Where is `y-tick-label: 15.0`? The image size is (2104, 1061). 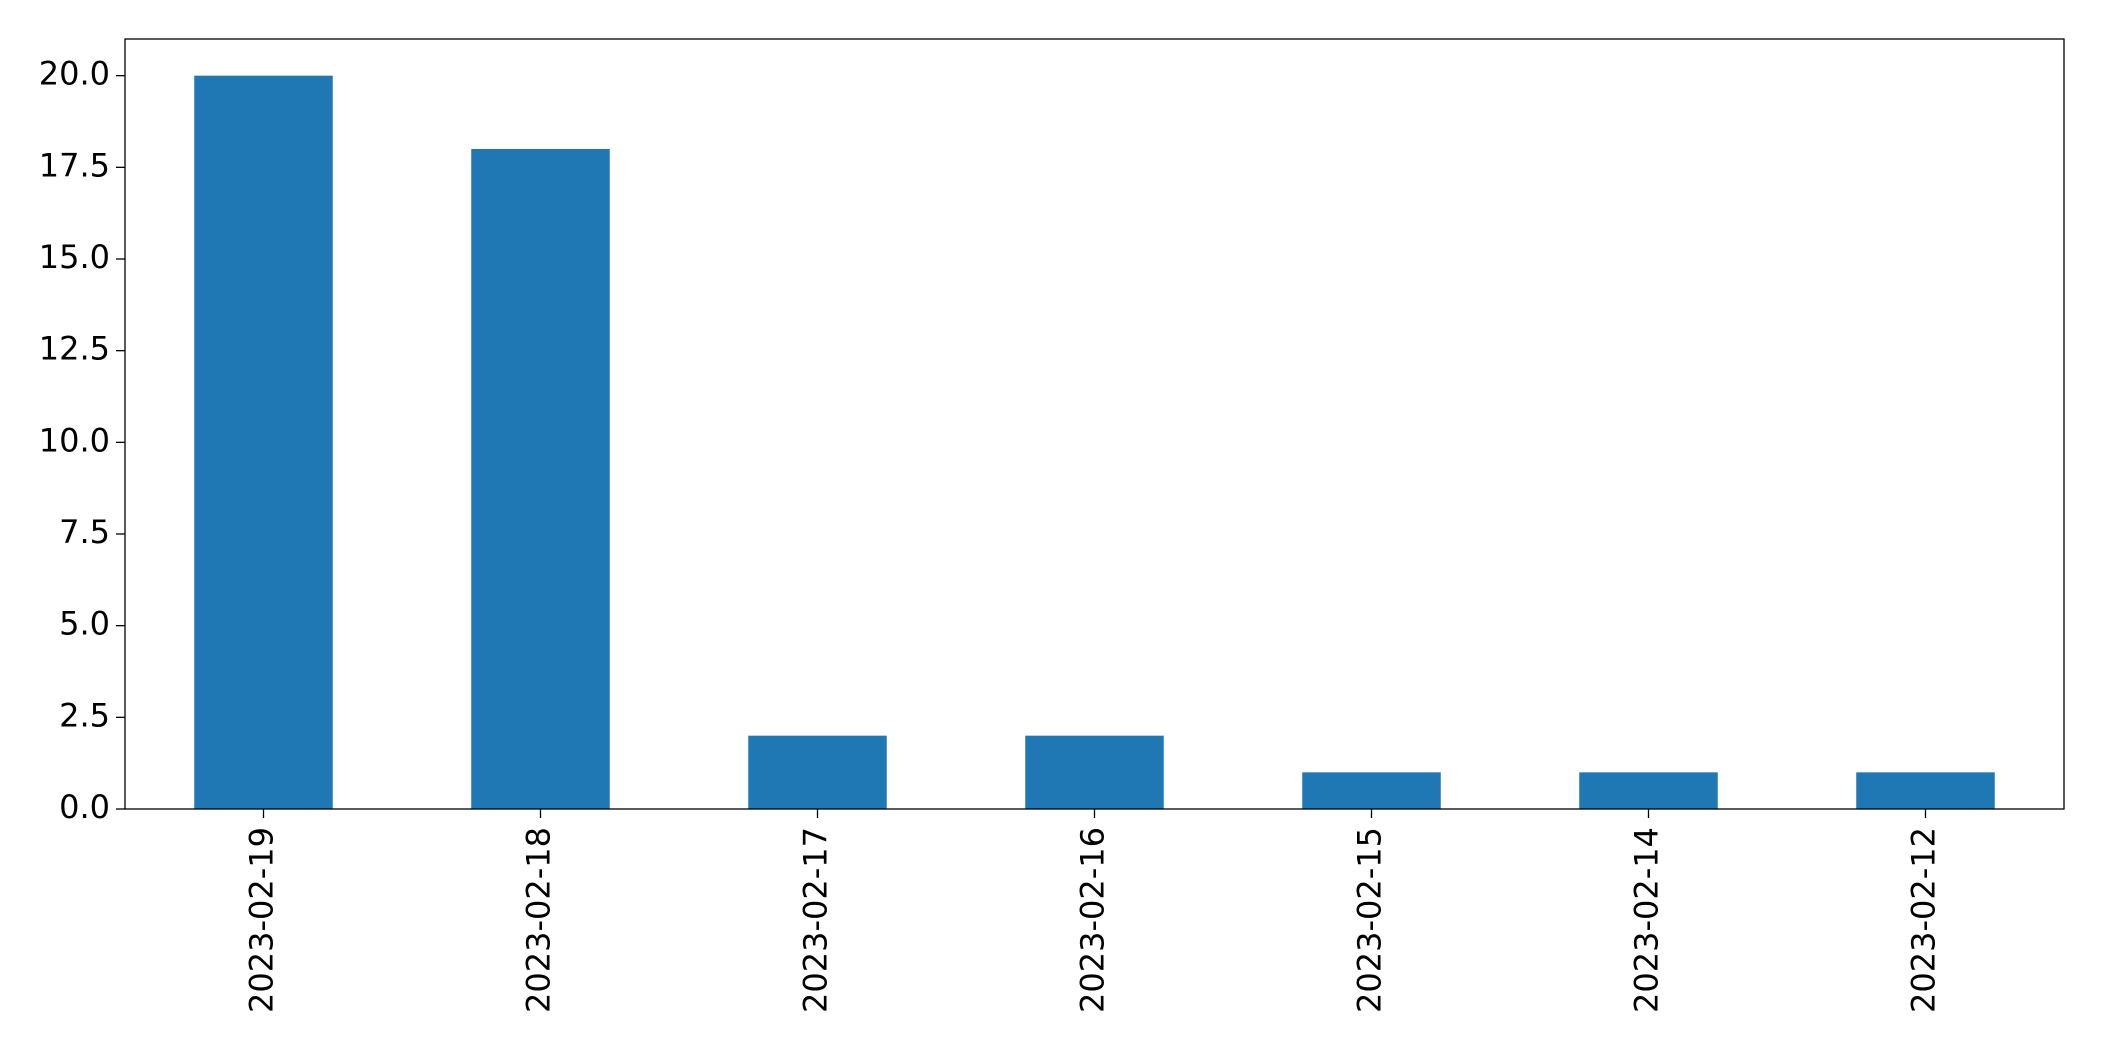 y-tick-label: 15.0 is located at coordinates (74, 257).